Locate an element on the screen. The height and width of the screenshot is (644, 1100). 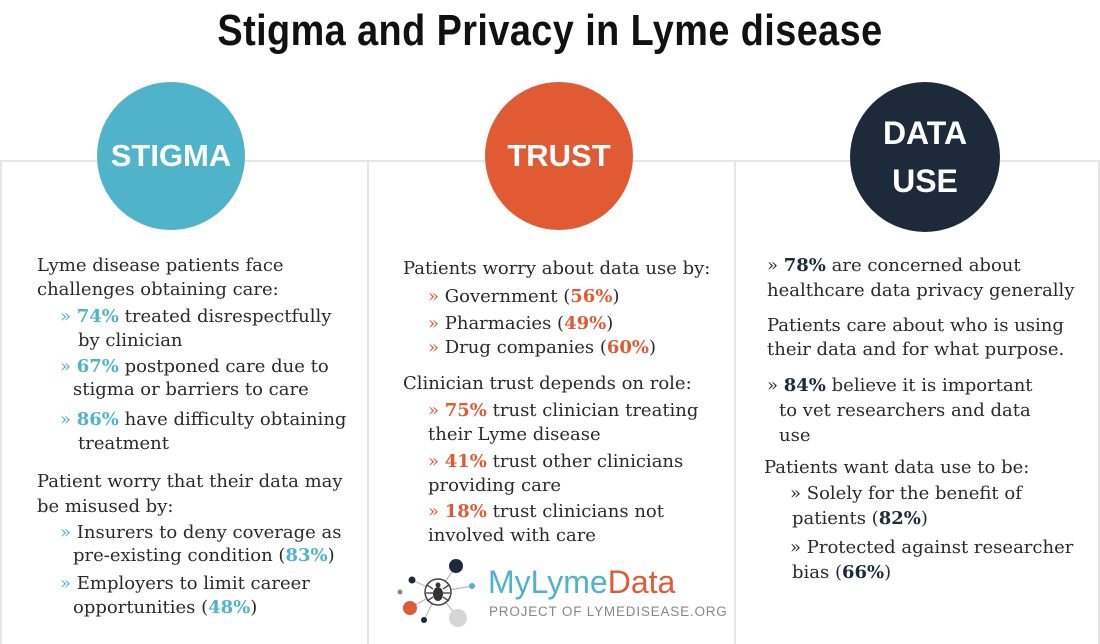
stigma-item-2-cont: stigma or barriers to care is located at coordinates (191, 389).